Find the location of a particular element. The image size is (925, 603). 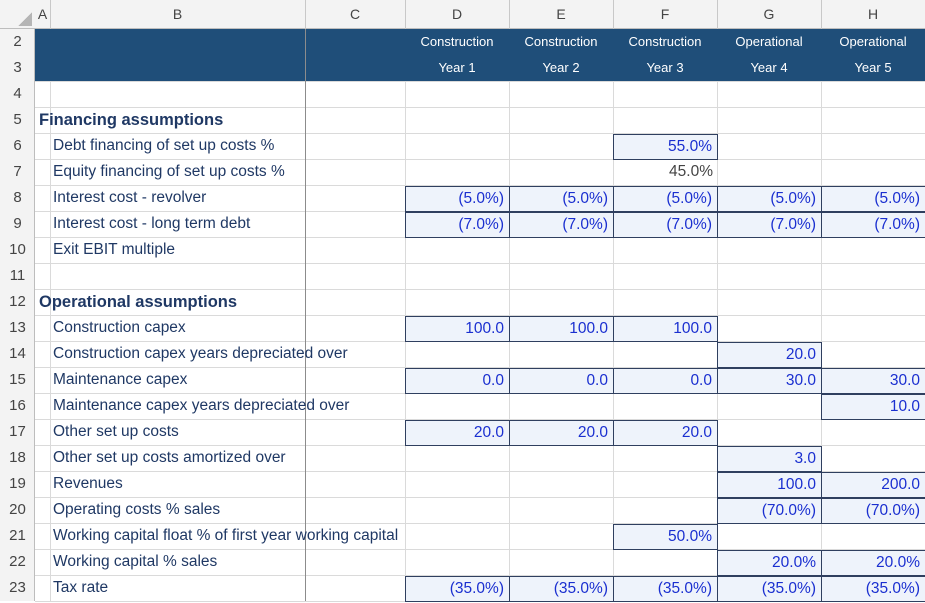

value-cell: 200.0 is located at coordinates (873, 485).